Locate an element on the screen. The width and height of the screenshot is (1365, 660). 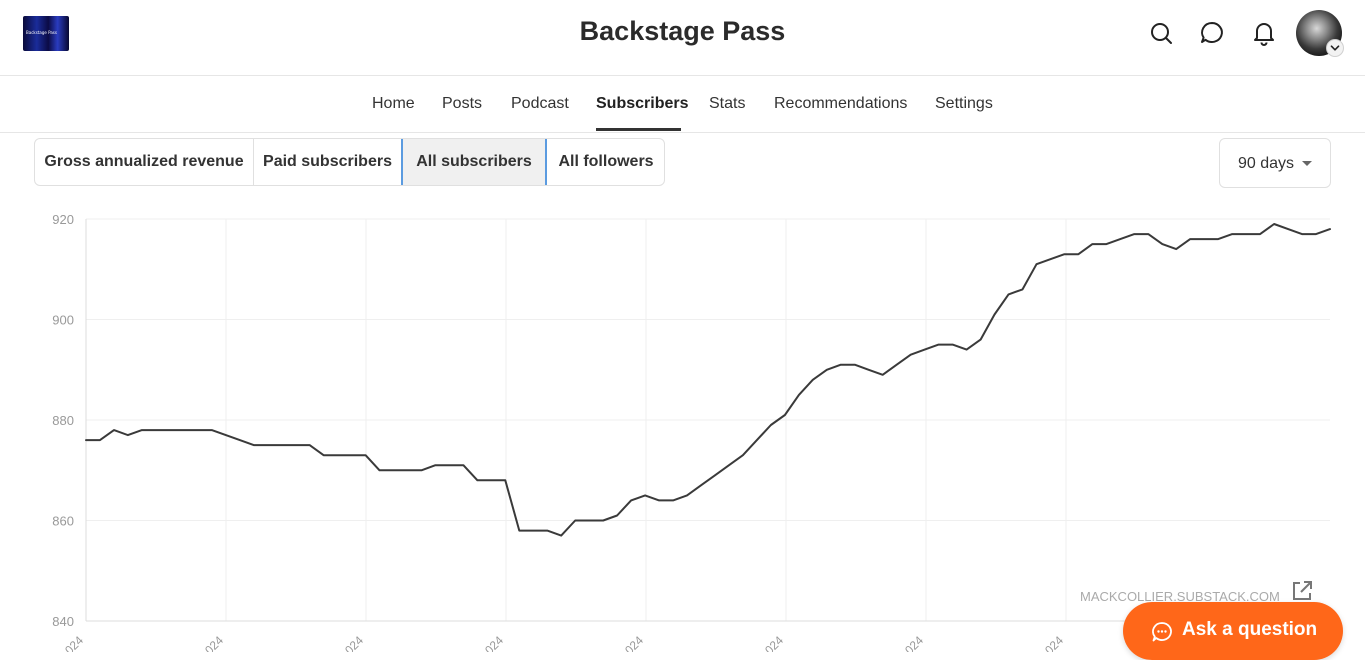
chevron-down-icon is located at coordinates (1335, 48).